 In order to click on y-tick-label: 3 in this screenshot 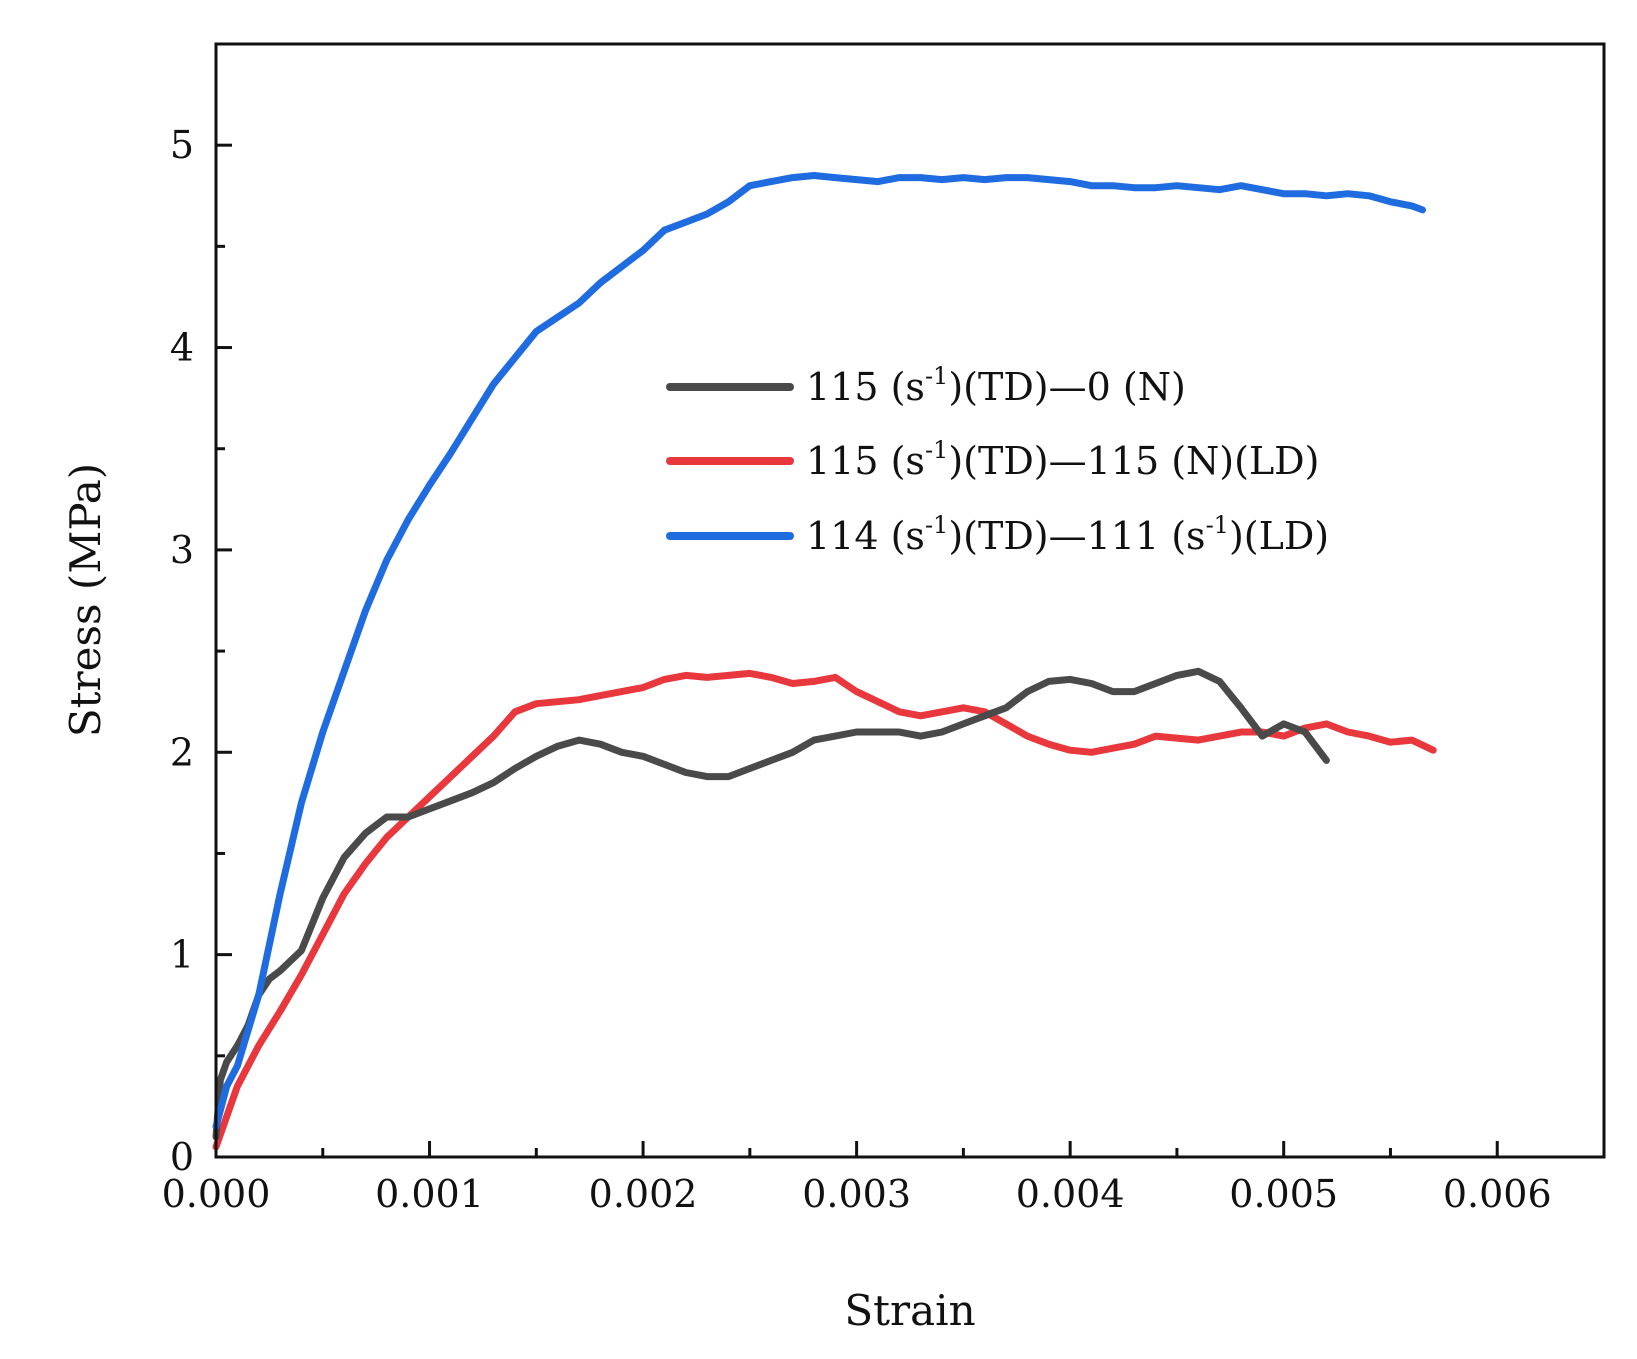, I will do `click(182, 550)`.